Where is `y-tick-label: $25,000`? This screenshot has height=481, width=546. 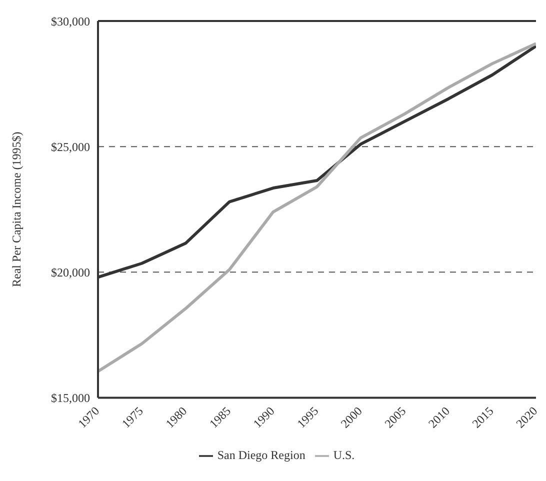
y-tick-label: $25,000 is located at coordinates (70, 147).